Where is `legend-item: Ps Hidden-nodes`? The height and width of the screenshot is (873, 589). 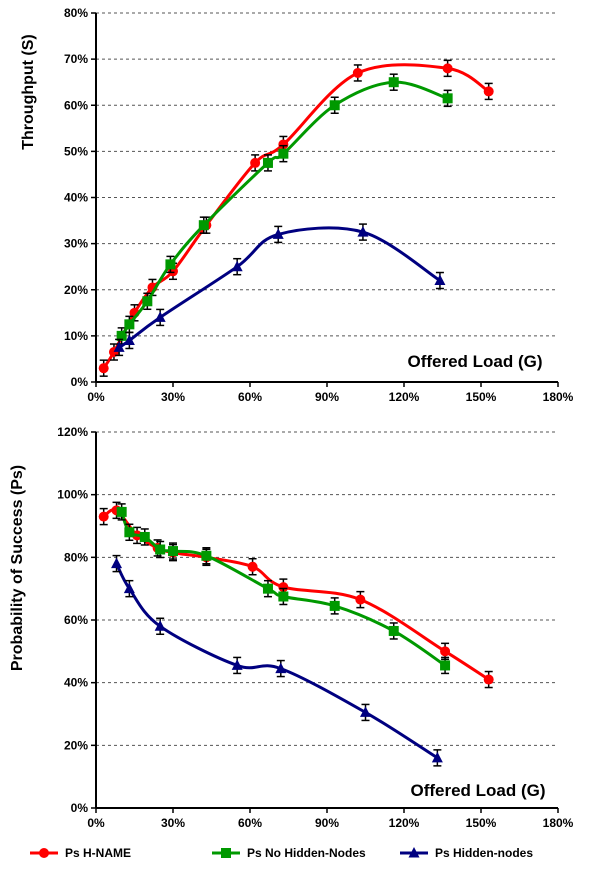
legend-item: Ps Hidden-nodes is located at coordinates (466, 853).